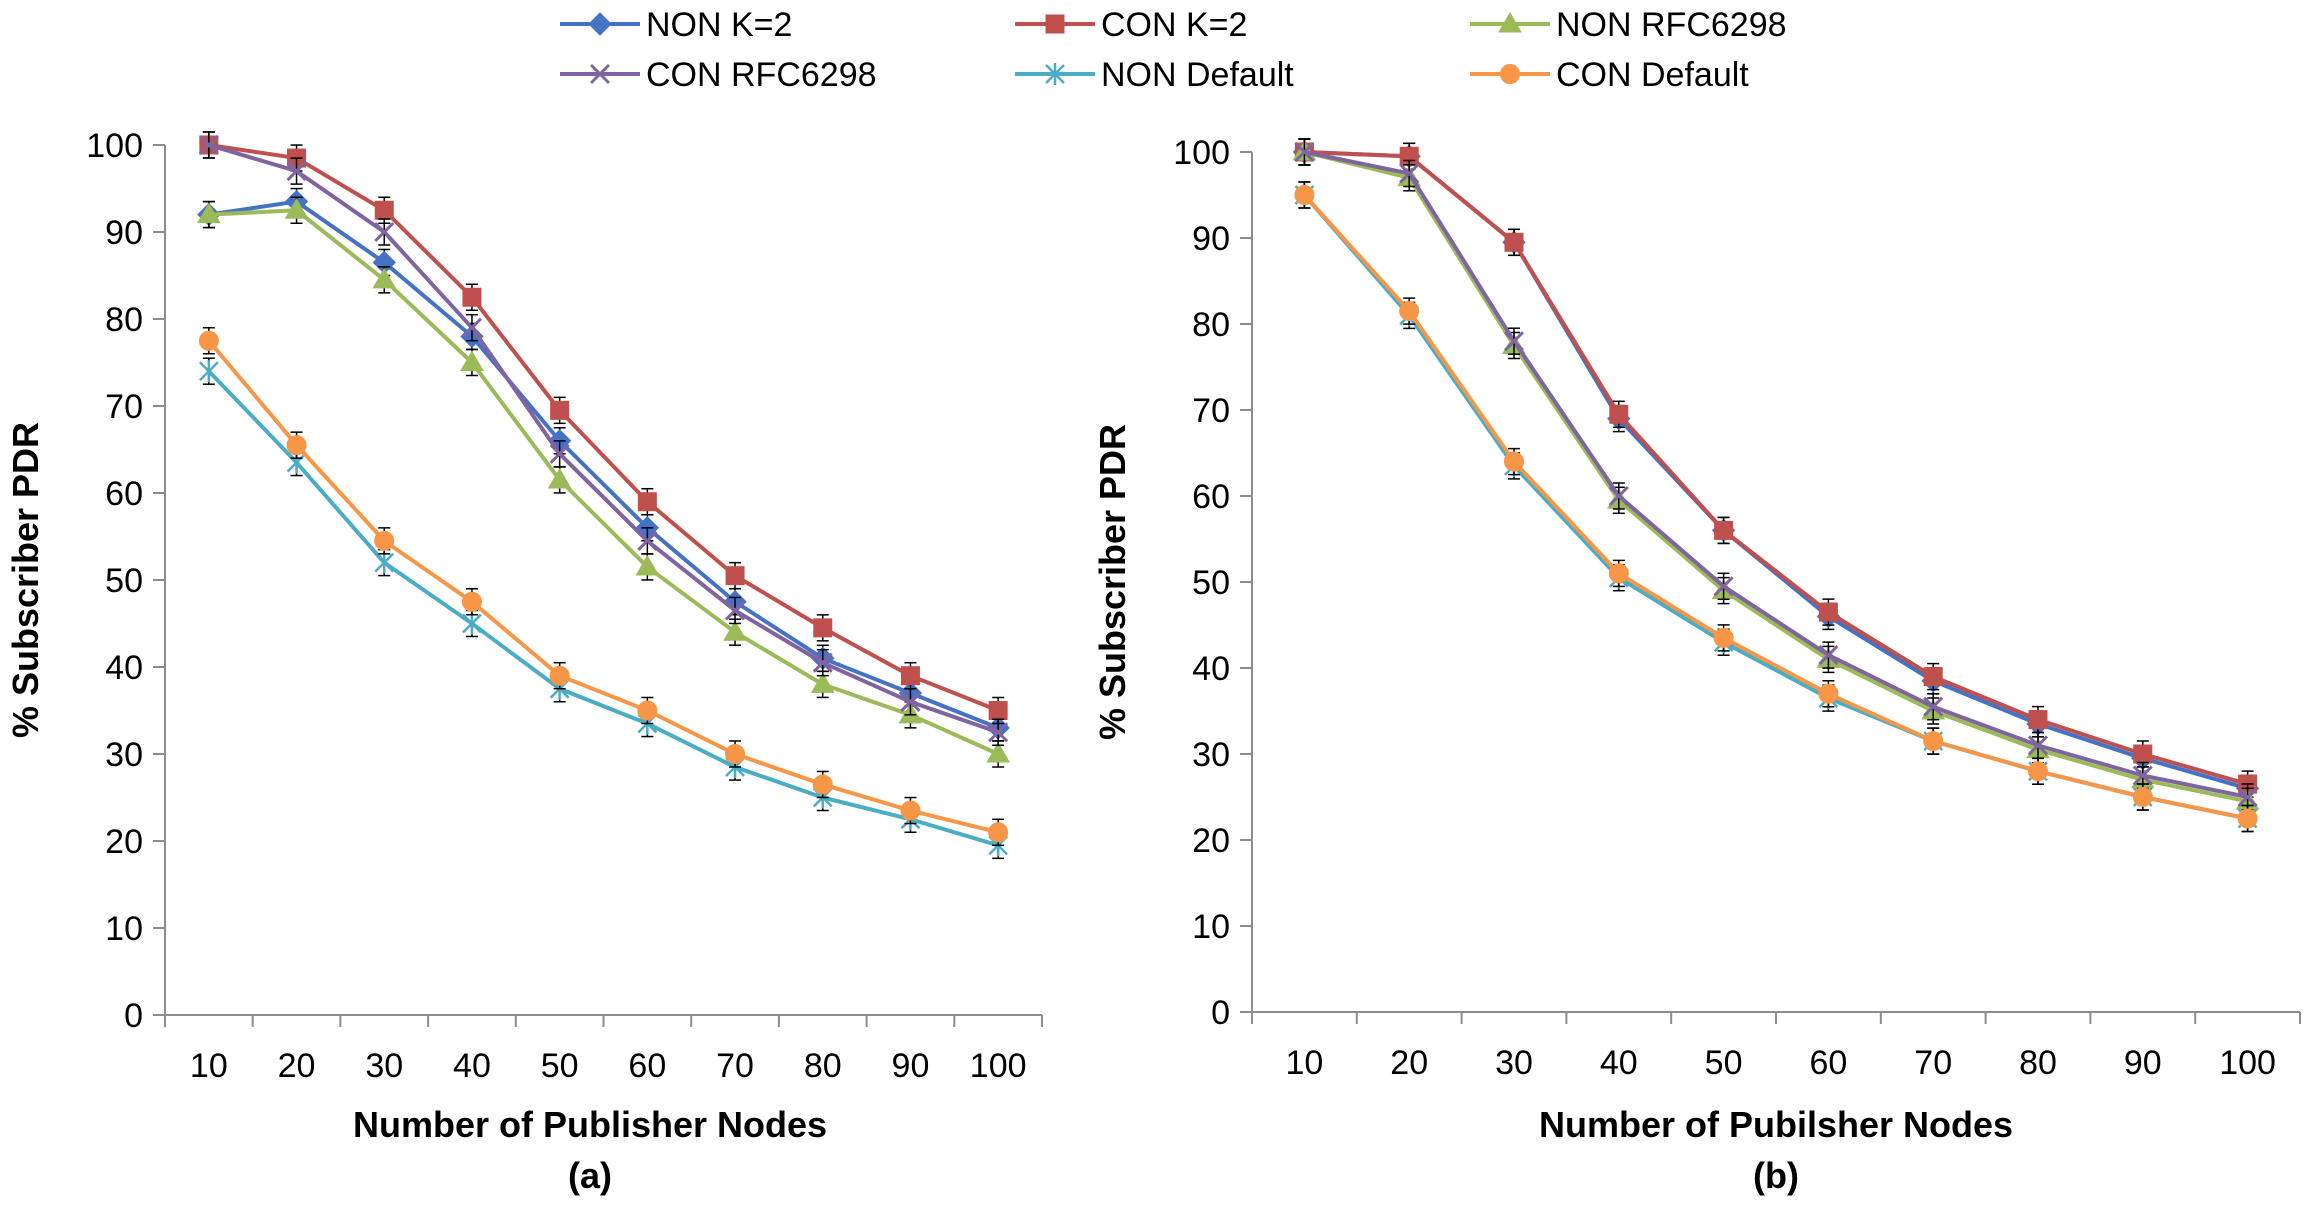 This screenshot has width=2315, height=1209. What do you see at coordinates (124, 755) in the screenshot?
I see `y-tick-label: 30` at bounding box center [124, 755].